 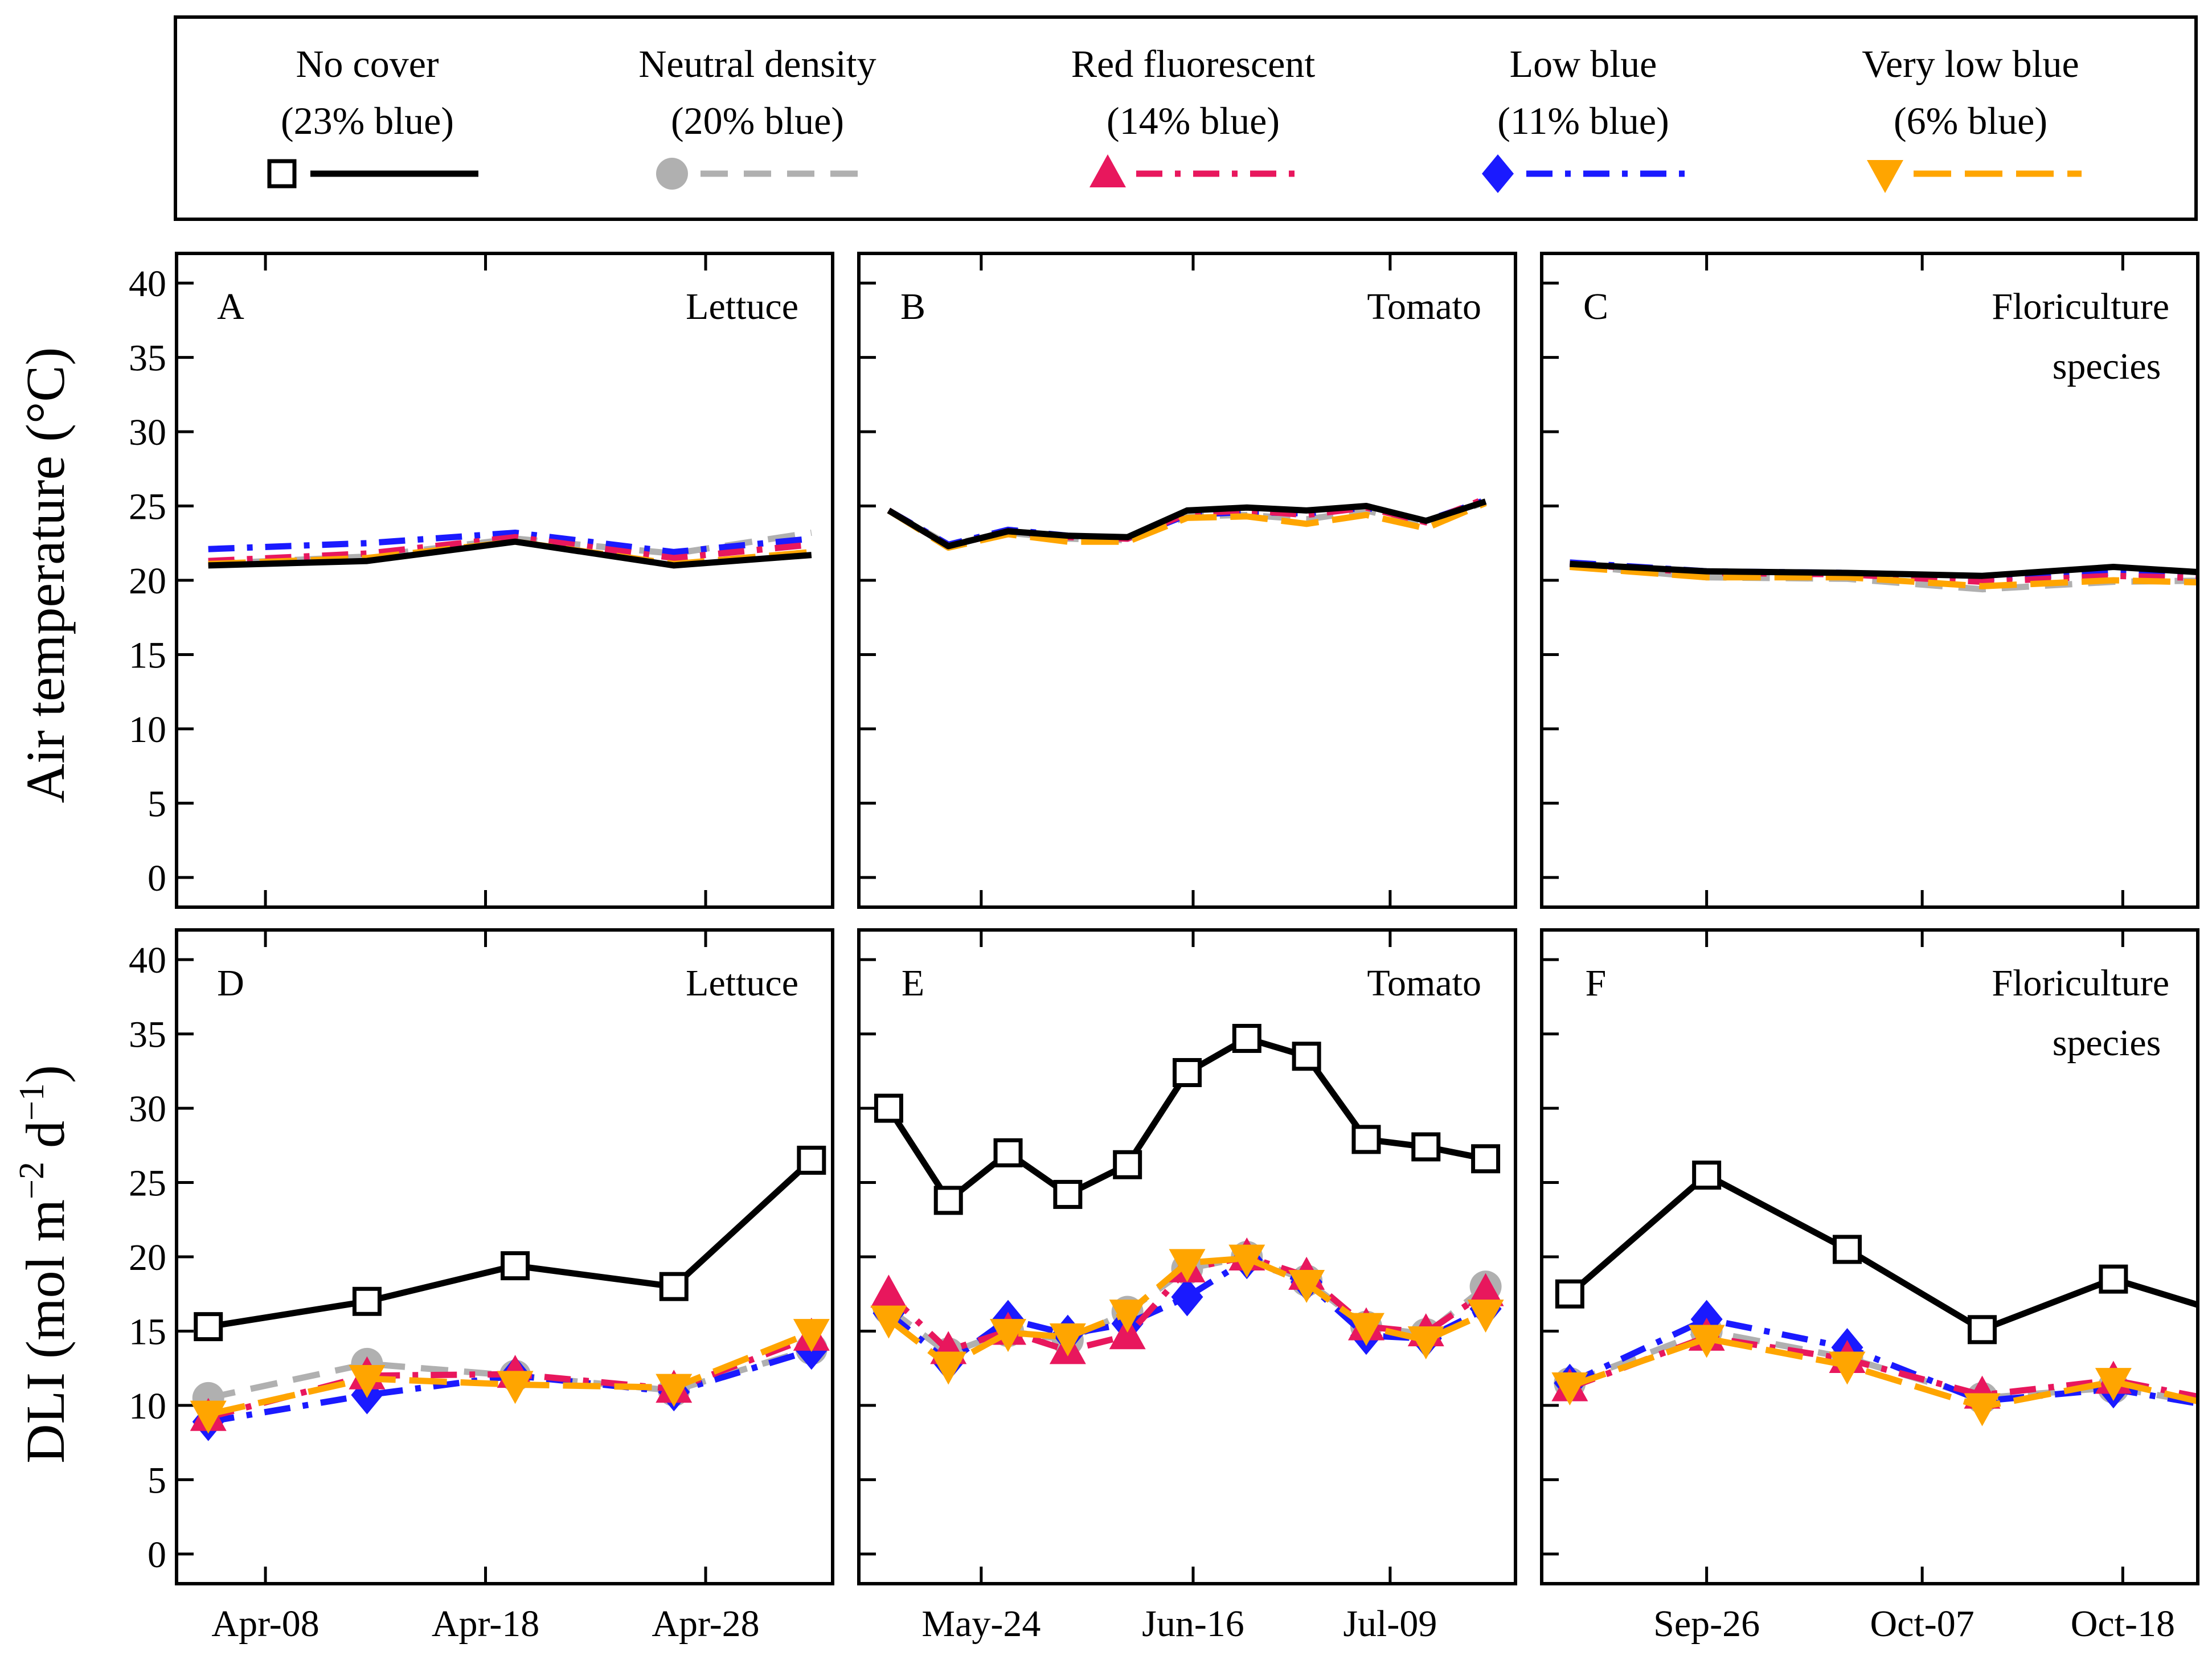 I want to click on legend-label: Red fluorescent, so click(x=1193, y=64).